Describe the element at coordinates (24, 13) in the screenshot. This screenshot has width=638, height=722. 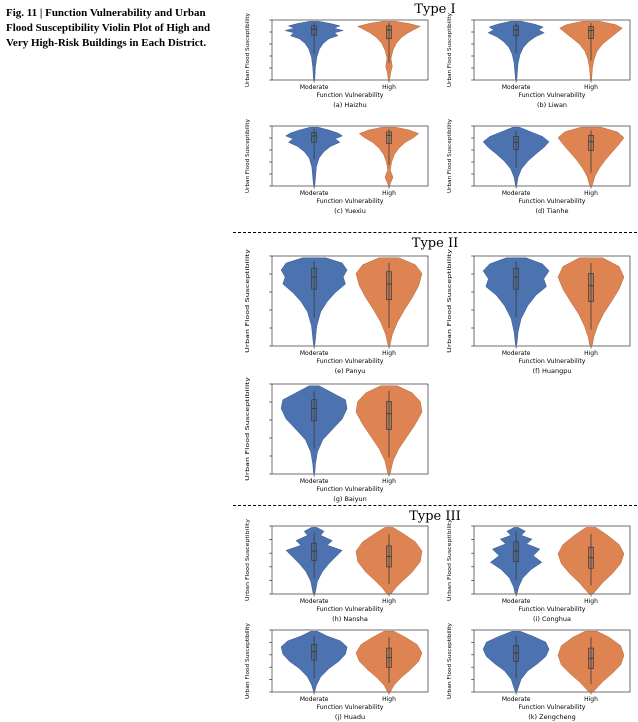
I see `figure-label: Fig. 11 |` at that location.